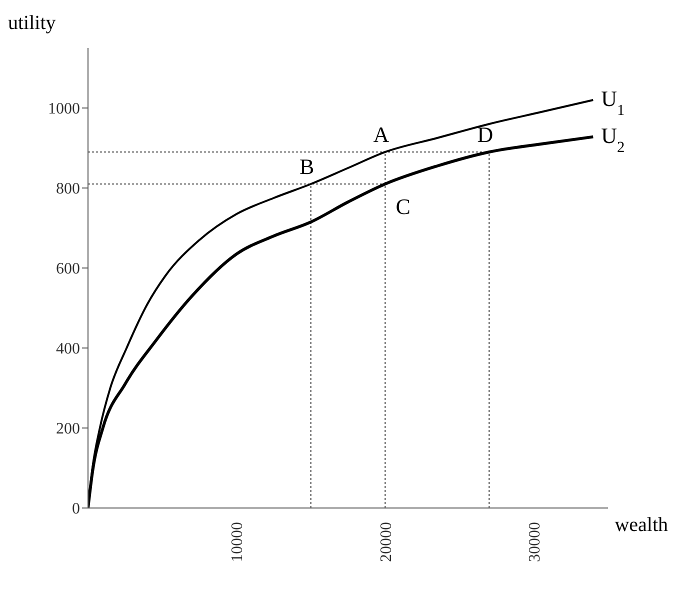 The image size is (675, 596). What do you see at coordinates (403, 206) in the screenshot?
I see `annotation: C` at bounding box center [403, 206].